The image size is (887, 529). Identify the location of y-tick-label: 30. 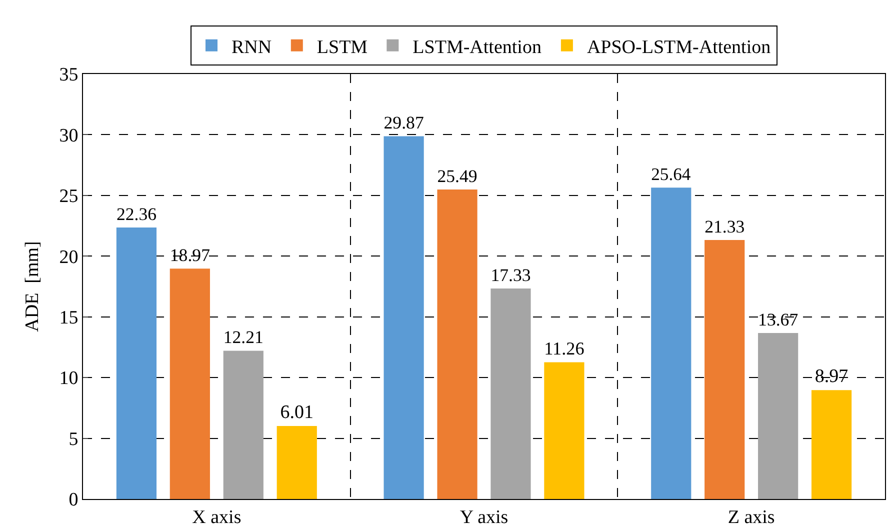
(68, 135).